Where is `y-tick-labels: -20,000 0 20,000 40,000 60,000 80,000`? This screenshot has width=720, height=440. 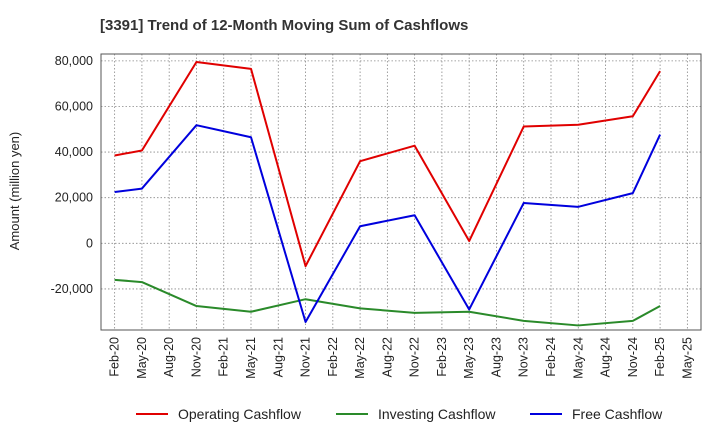
y-tick-labels: -20,000 0 20,000 40,000 60,000 80,000 is located at coordinates (72, 175).